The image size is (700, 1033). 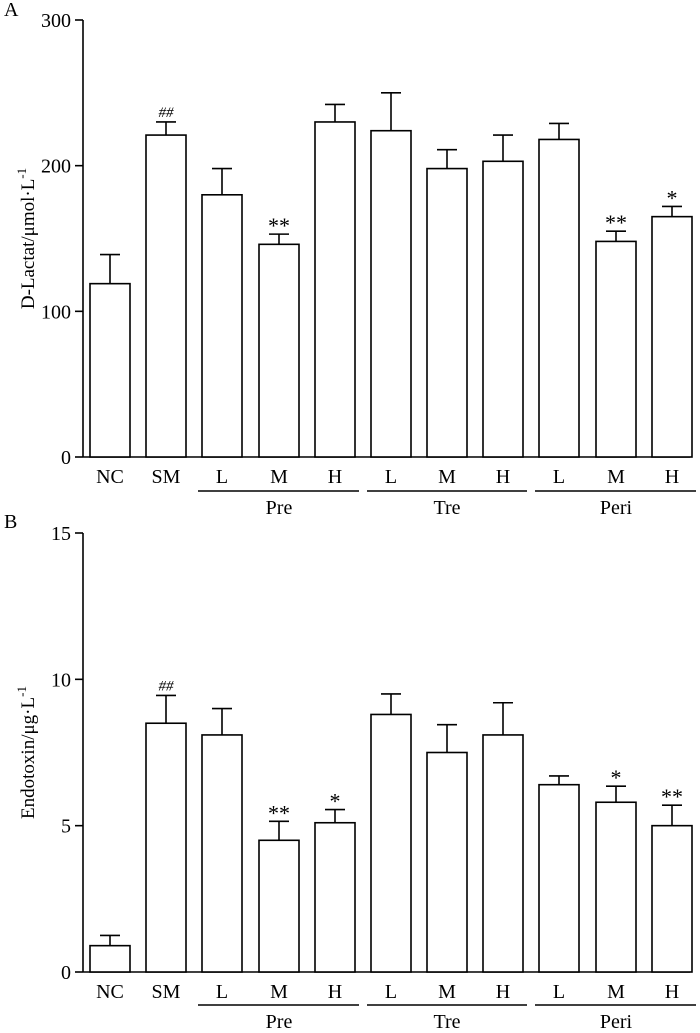 What do you see at coordinates (56, 167) in the screenshot?
I see `y-tick-label: 200` at bounding box center [56, 167].